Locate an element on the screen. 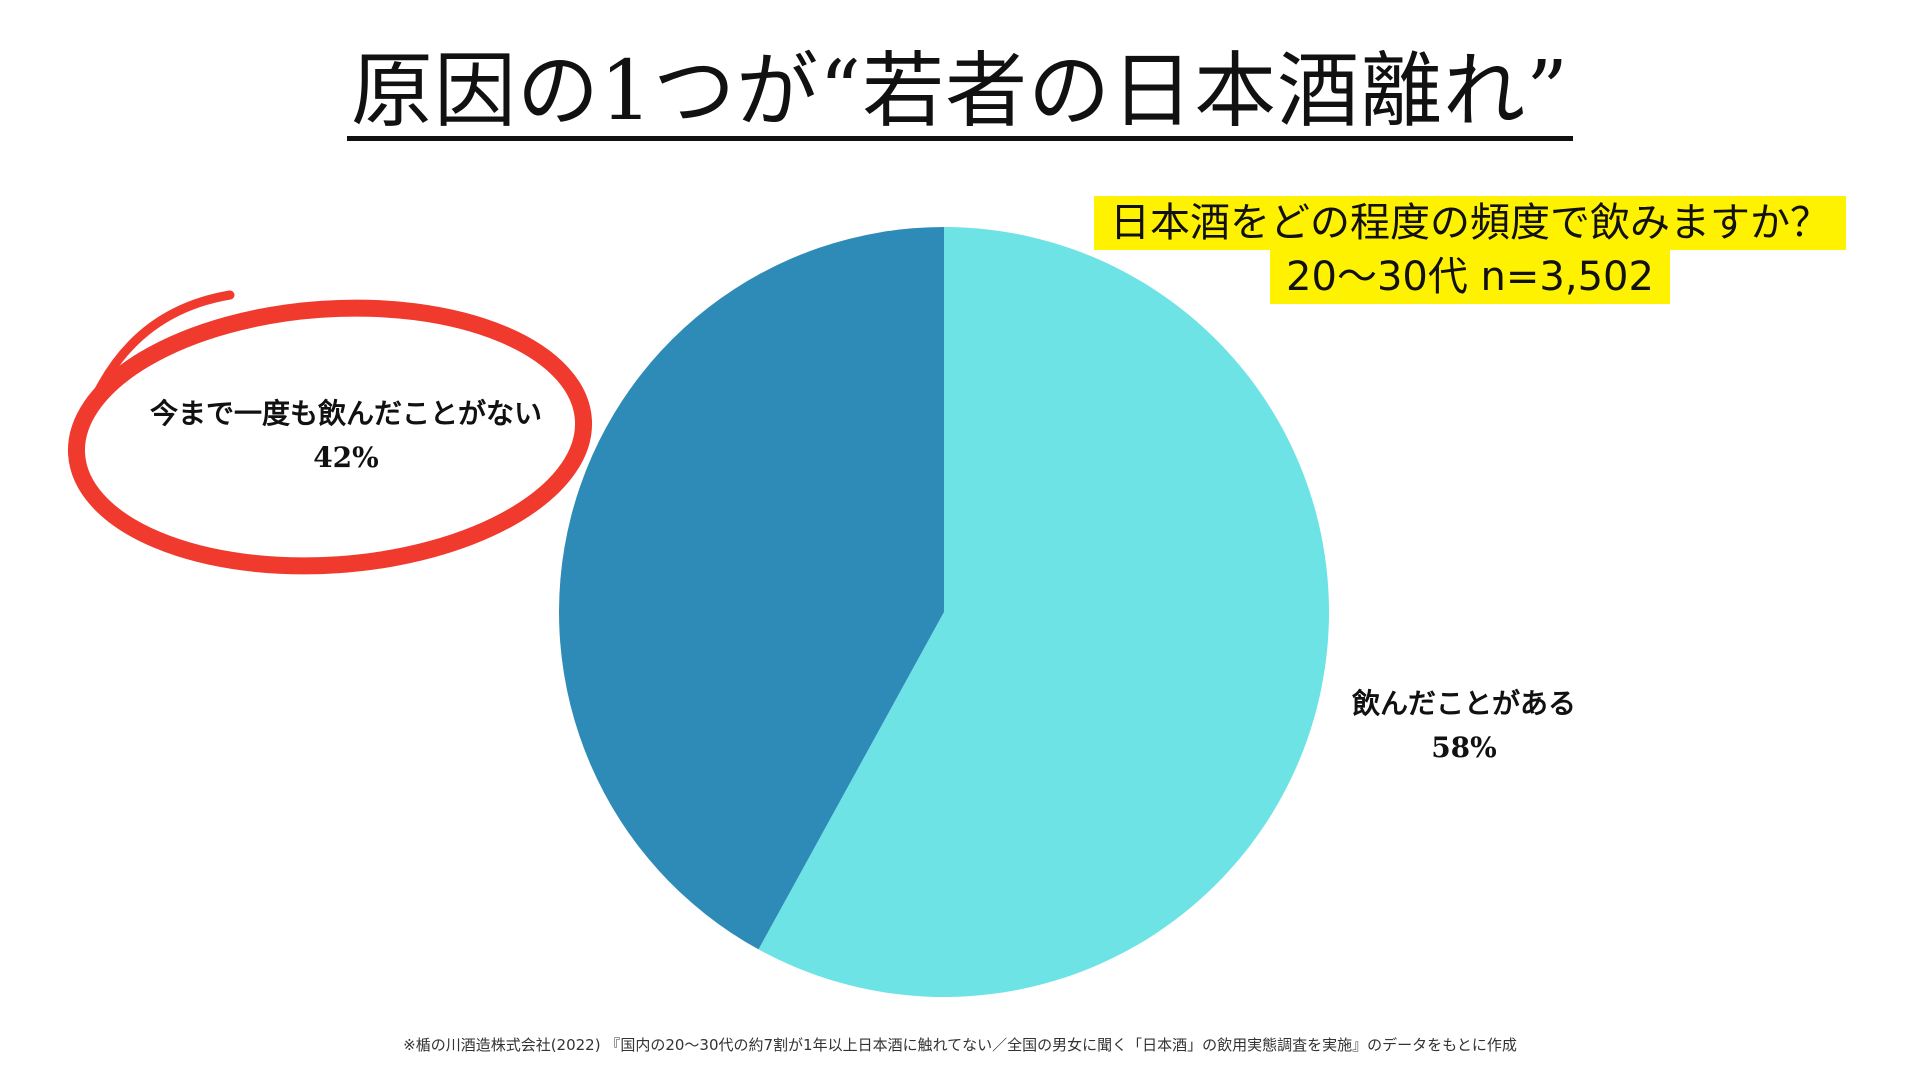 The height and width of the screenshot is (1080, 1920). slice-label-2: 今まで一度も飲んだことがない is located at coordinates (346, 413).